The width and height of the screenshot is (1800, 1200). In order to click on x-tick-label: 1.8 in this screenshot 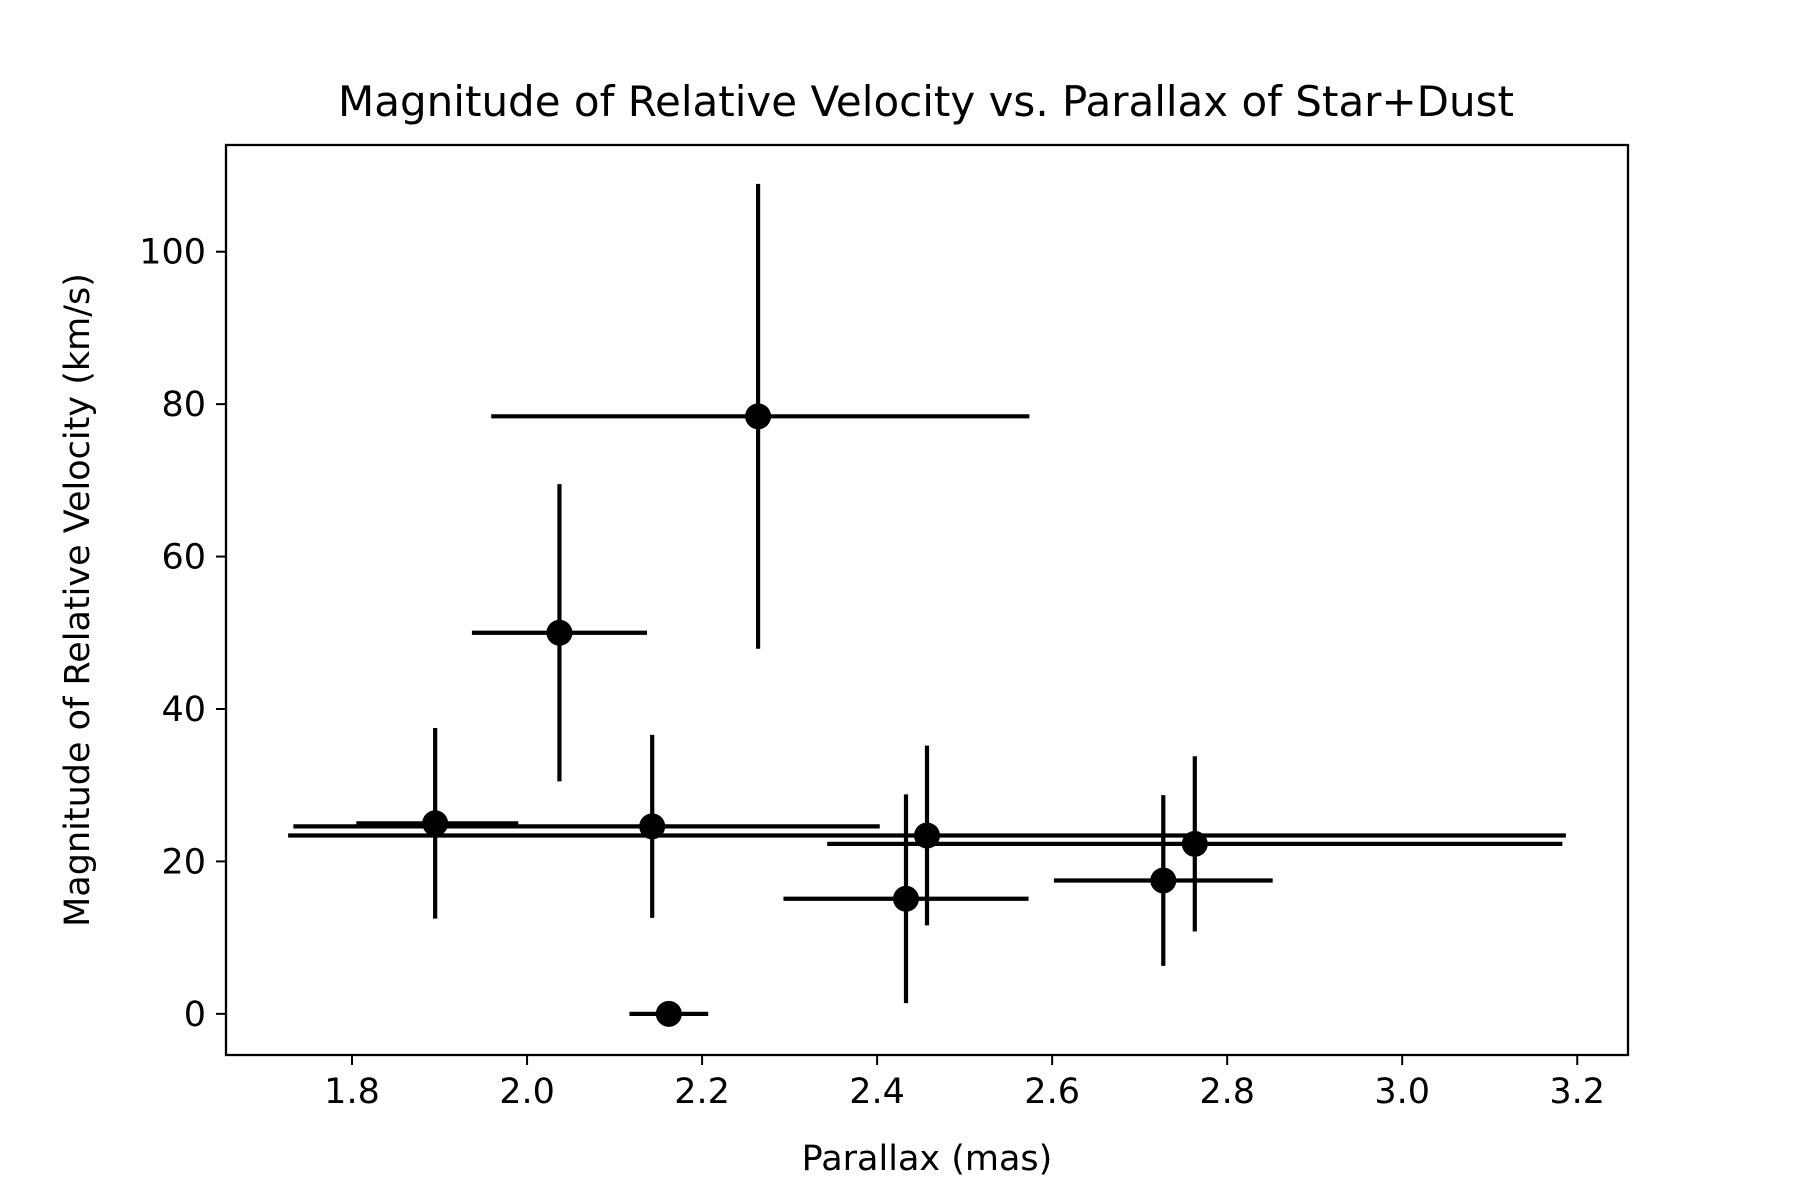, I will do `click(352, 1092)`.